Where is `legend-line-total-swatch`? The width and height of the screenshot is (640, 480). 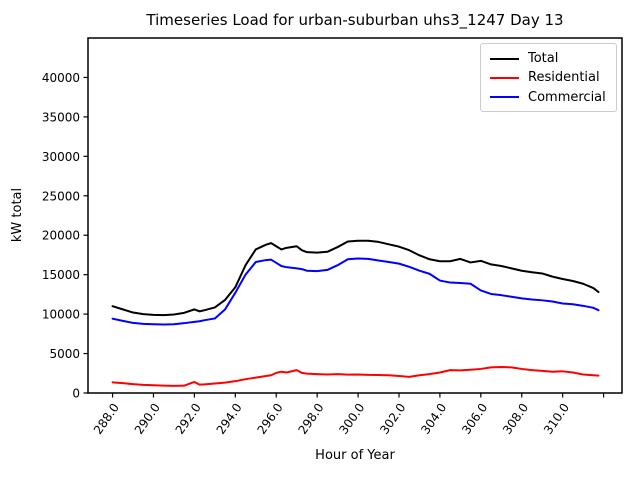
legend-line-total-swatch is located at coordinates (504, 58).